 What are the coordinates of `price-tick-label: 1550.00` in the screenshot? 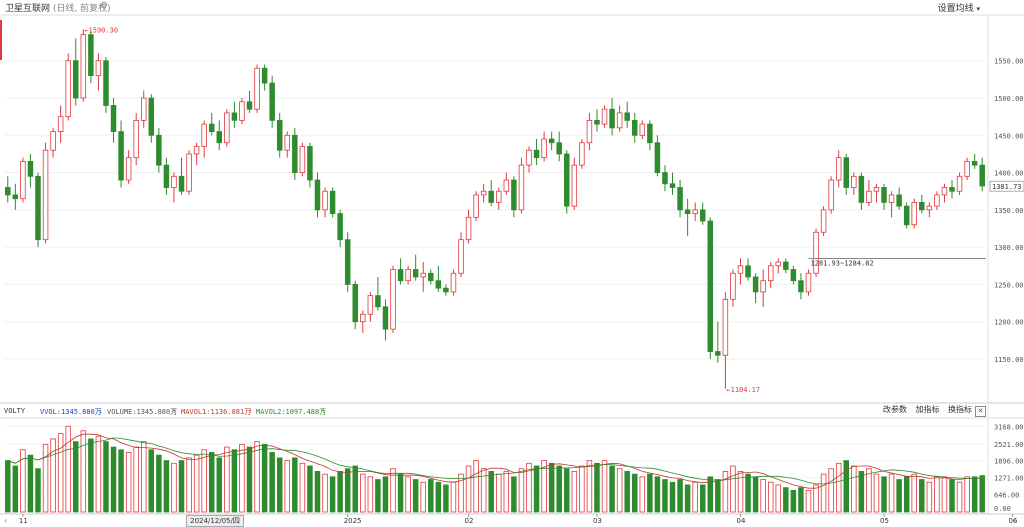 It's located at (1009, 62).